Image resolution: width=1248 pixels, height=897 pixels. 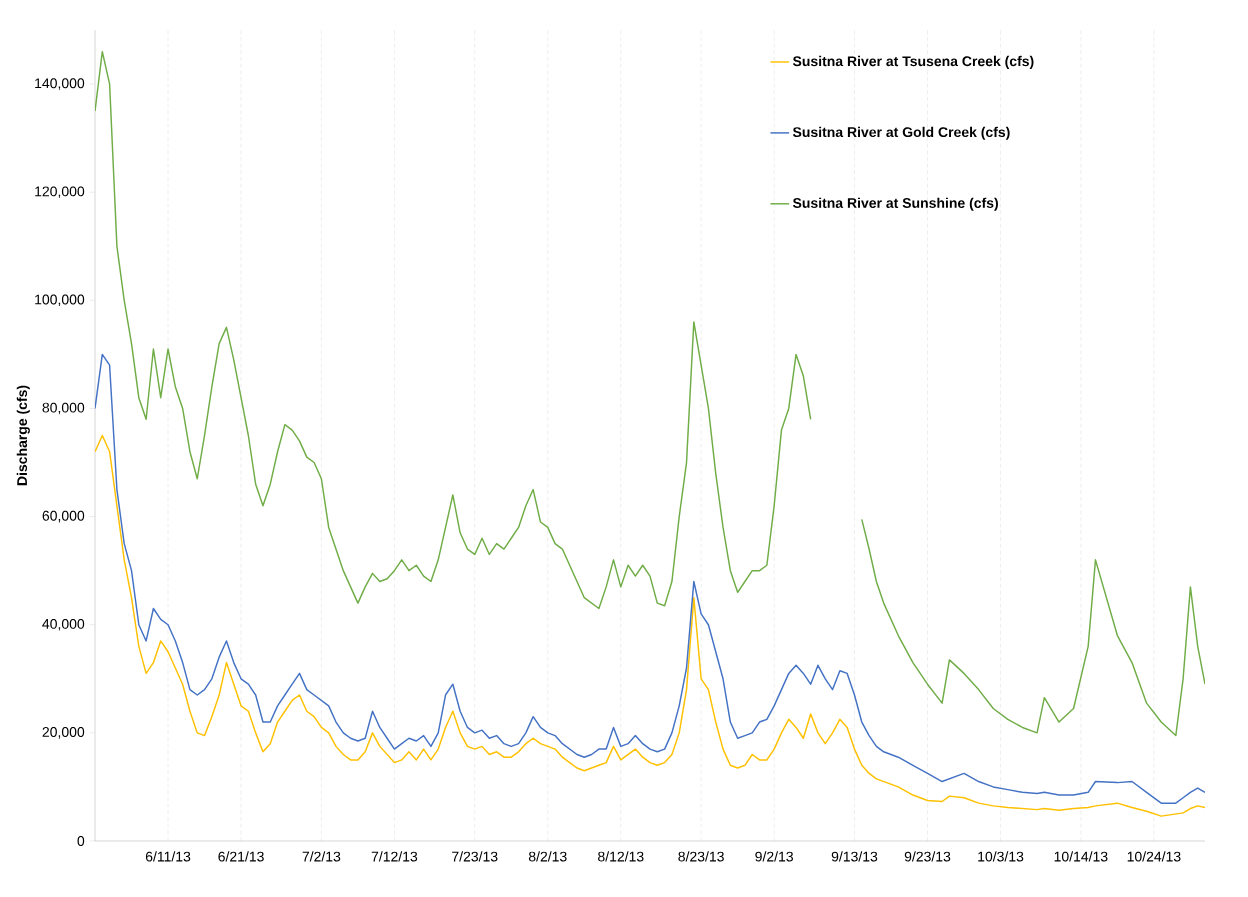 I want to click on x-tick-label: 7/12/13, so click(x=394, y=856).